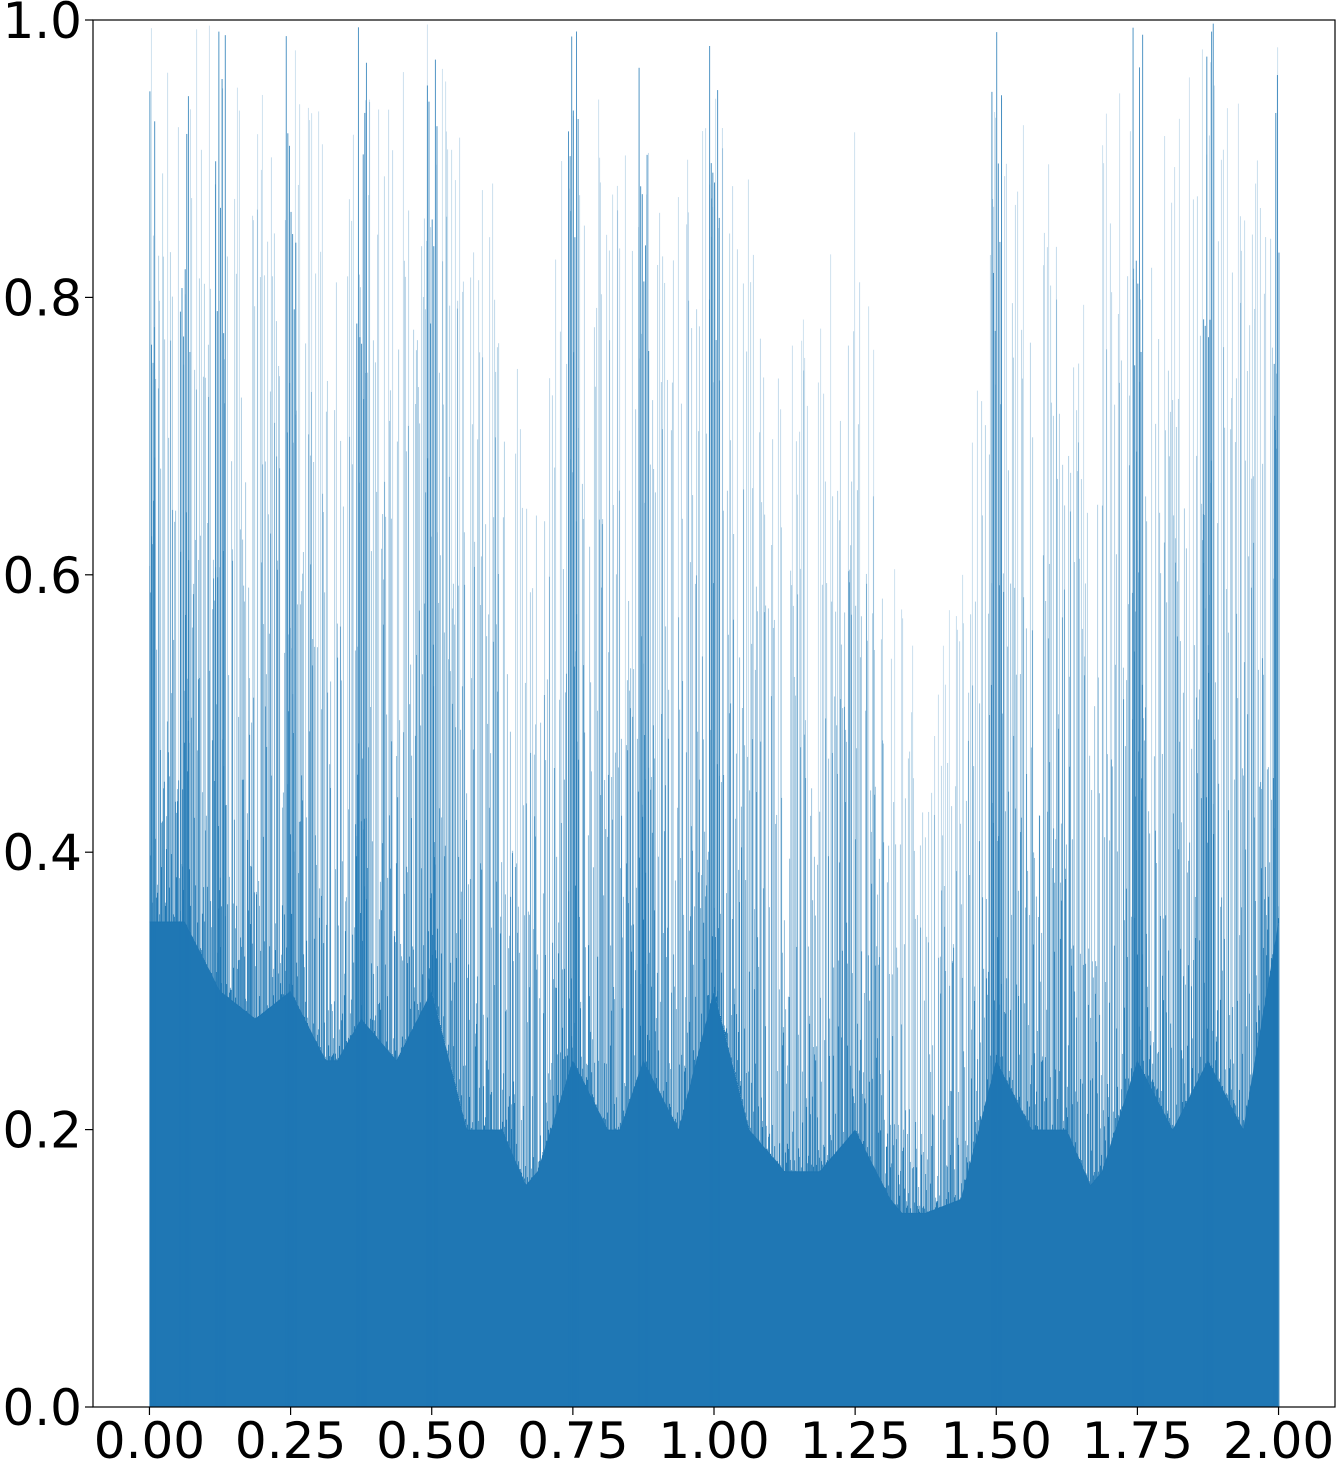 Image resolution: width=1336 pixels, height=1460 pixels. I want to click on y-tick-label: 0.6, so click(42, 576).